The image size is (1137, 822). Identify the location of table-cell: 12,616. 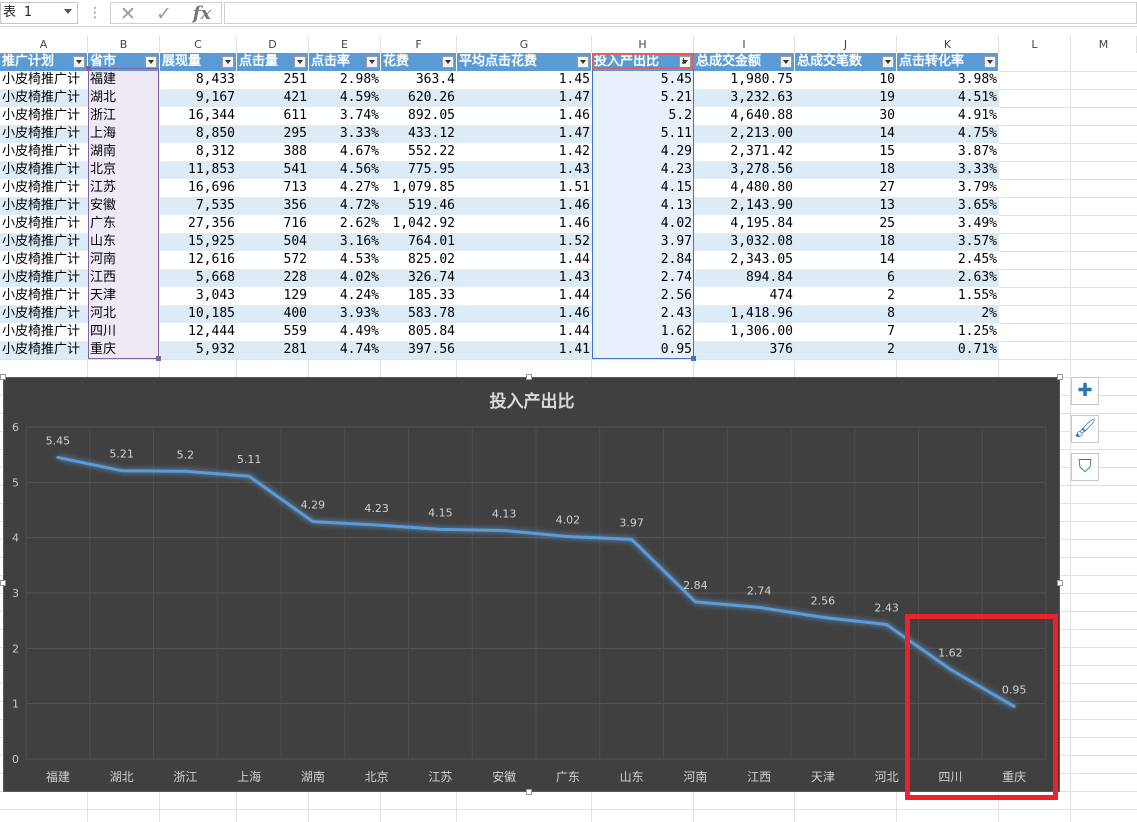
(198, 260).